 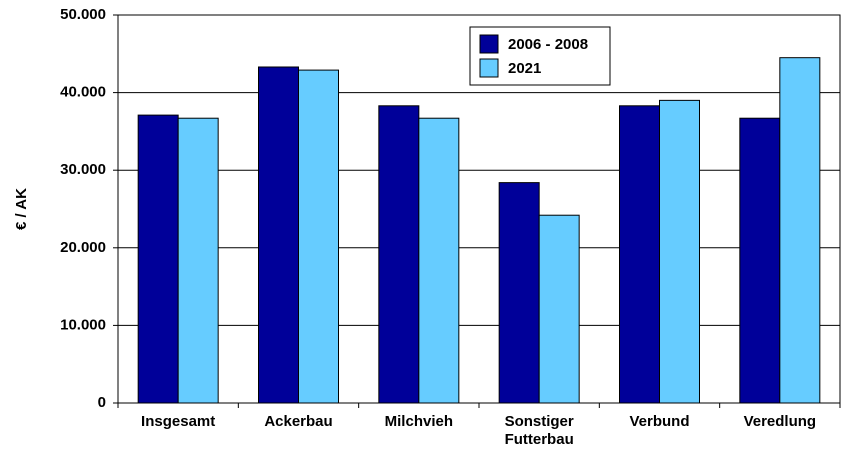 What do you see at coordinates (548, 44) in the screenshot?
I see `legend-label: 2006 - 2008` at bounding box center [548, 44].